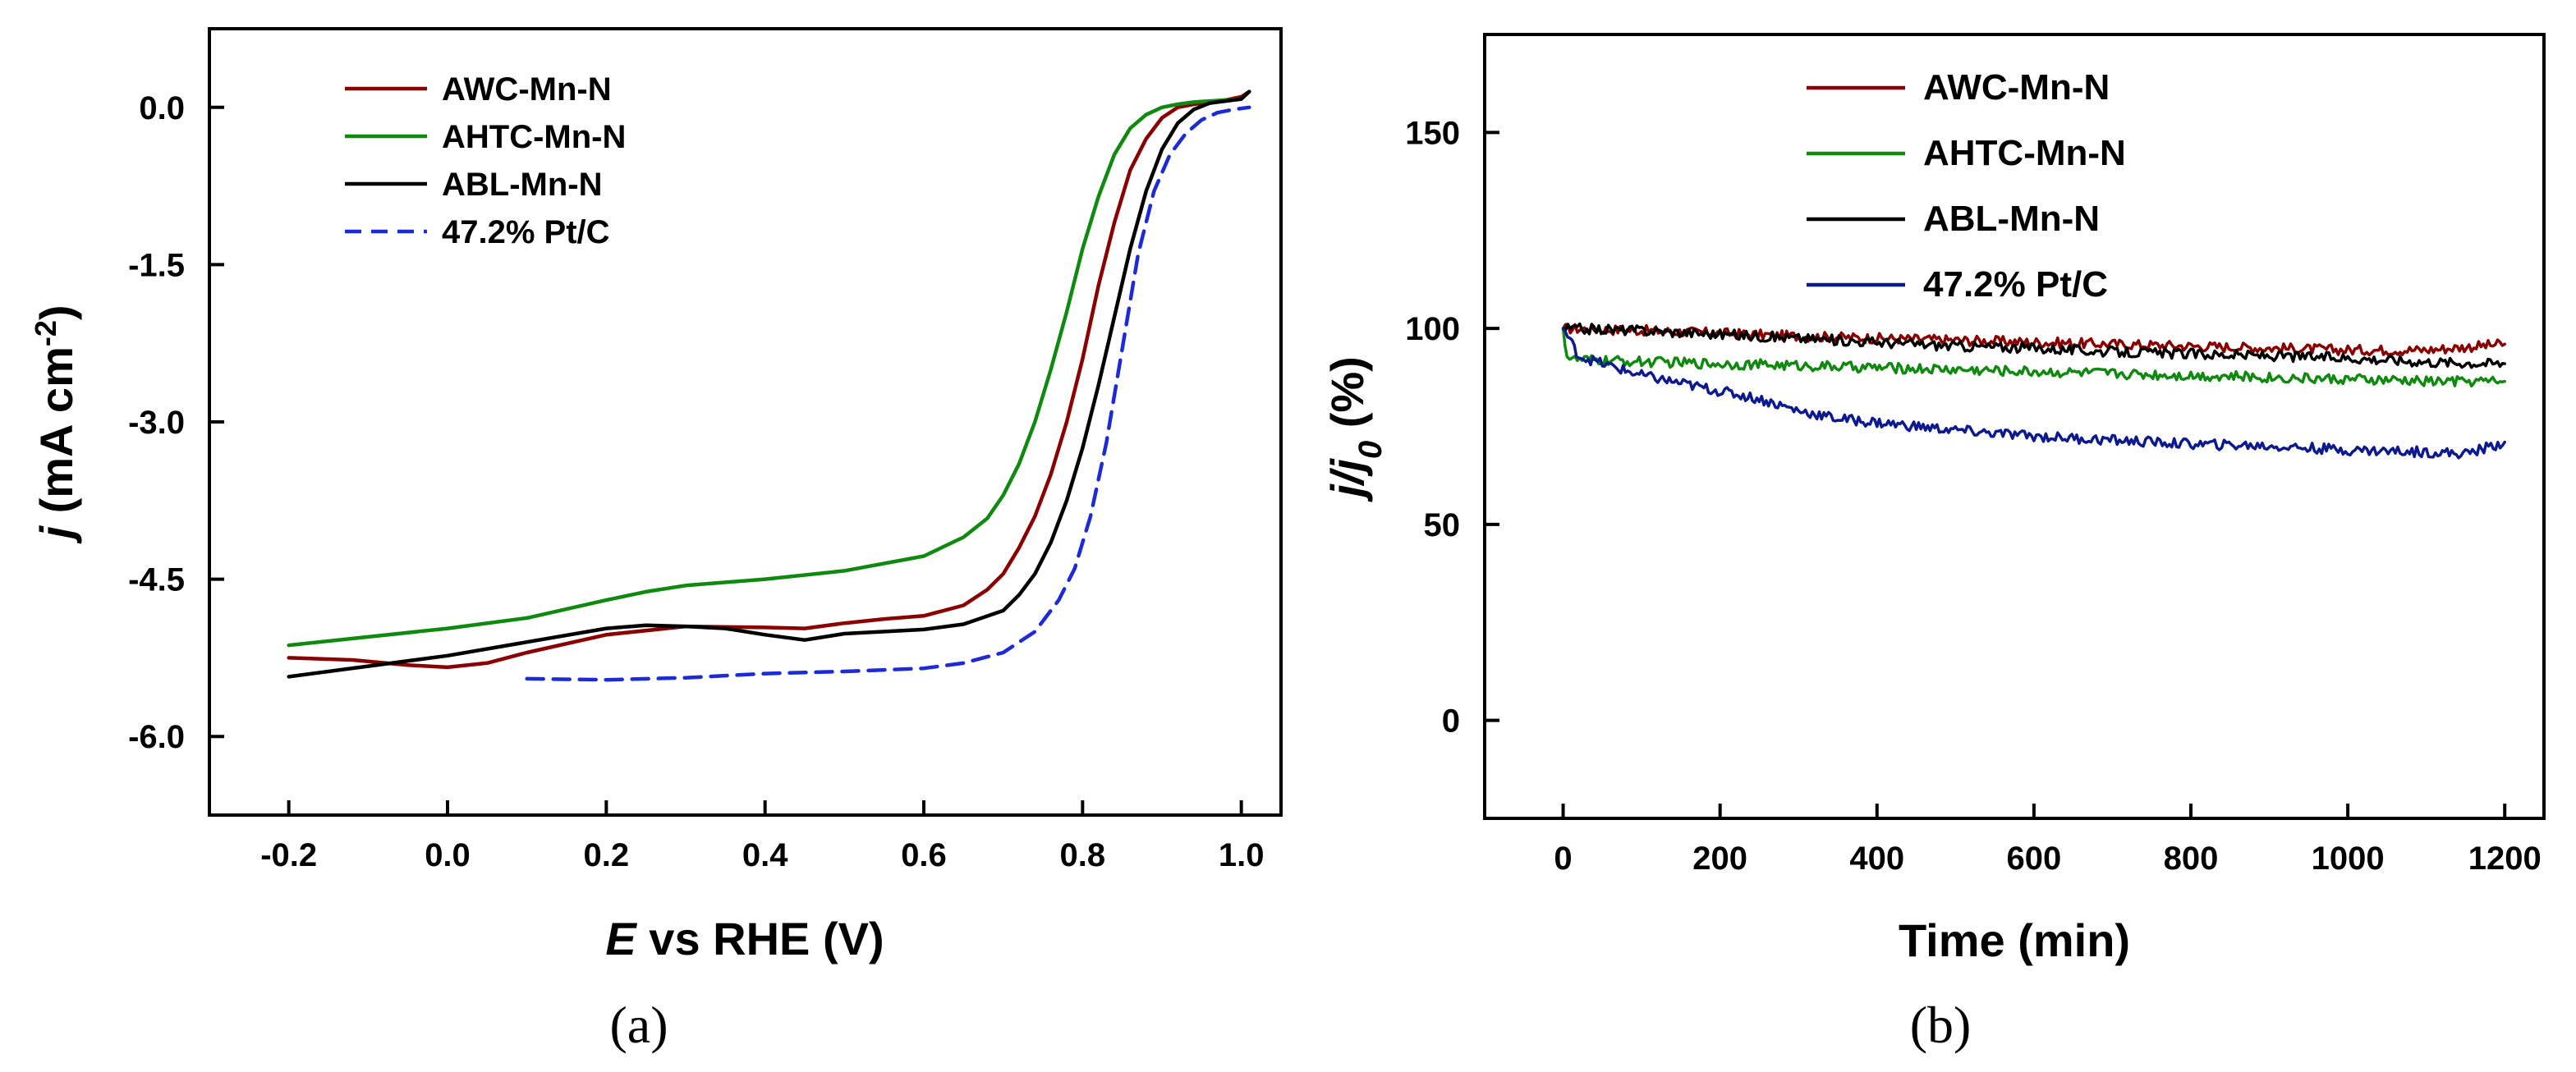 The image size is (2576, 1072). I want to click on series-line-b-ahtc-mn-n, so click(2033, 357).